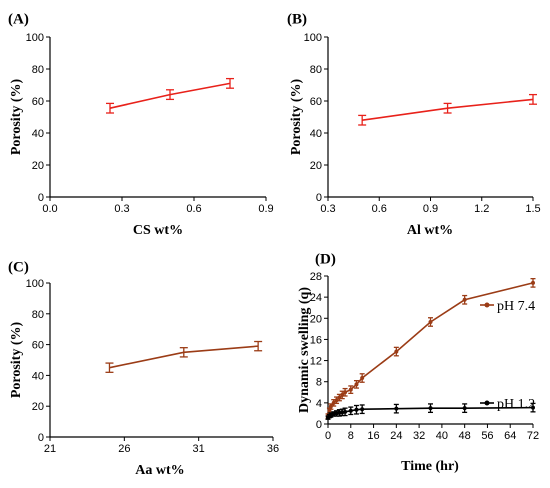 This screenshot has width=550, height=488. I want to click on x-tick-label: 31, so click(199, 449).